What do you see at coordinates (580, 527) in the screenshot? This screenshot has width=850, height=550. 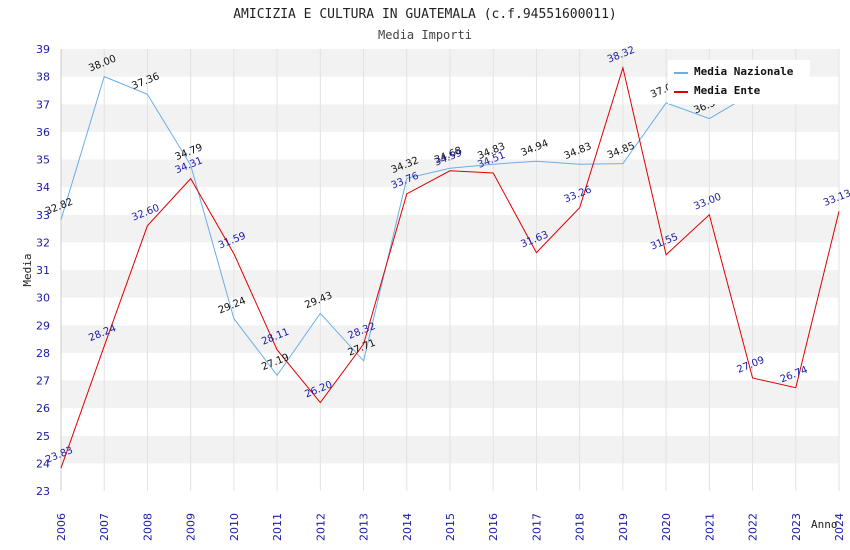 I see `x-tick-label: 2018` at bounding box center [580, 527].